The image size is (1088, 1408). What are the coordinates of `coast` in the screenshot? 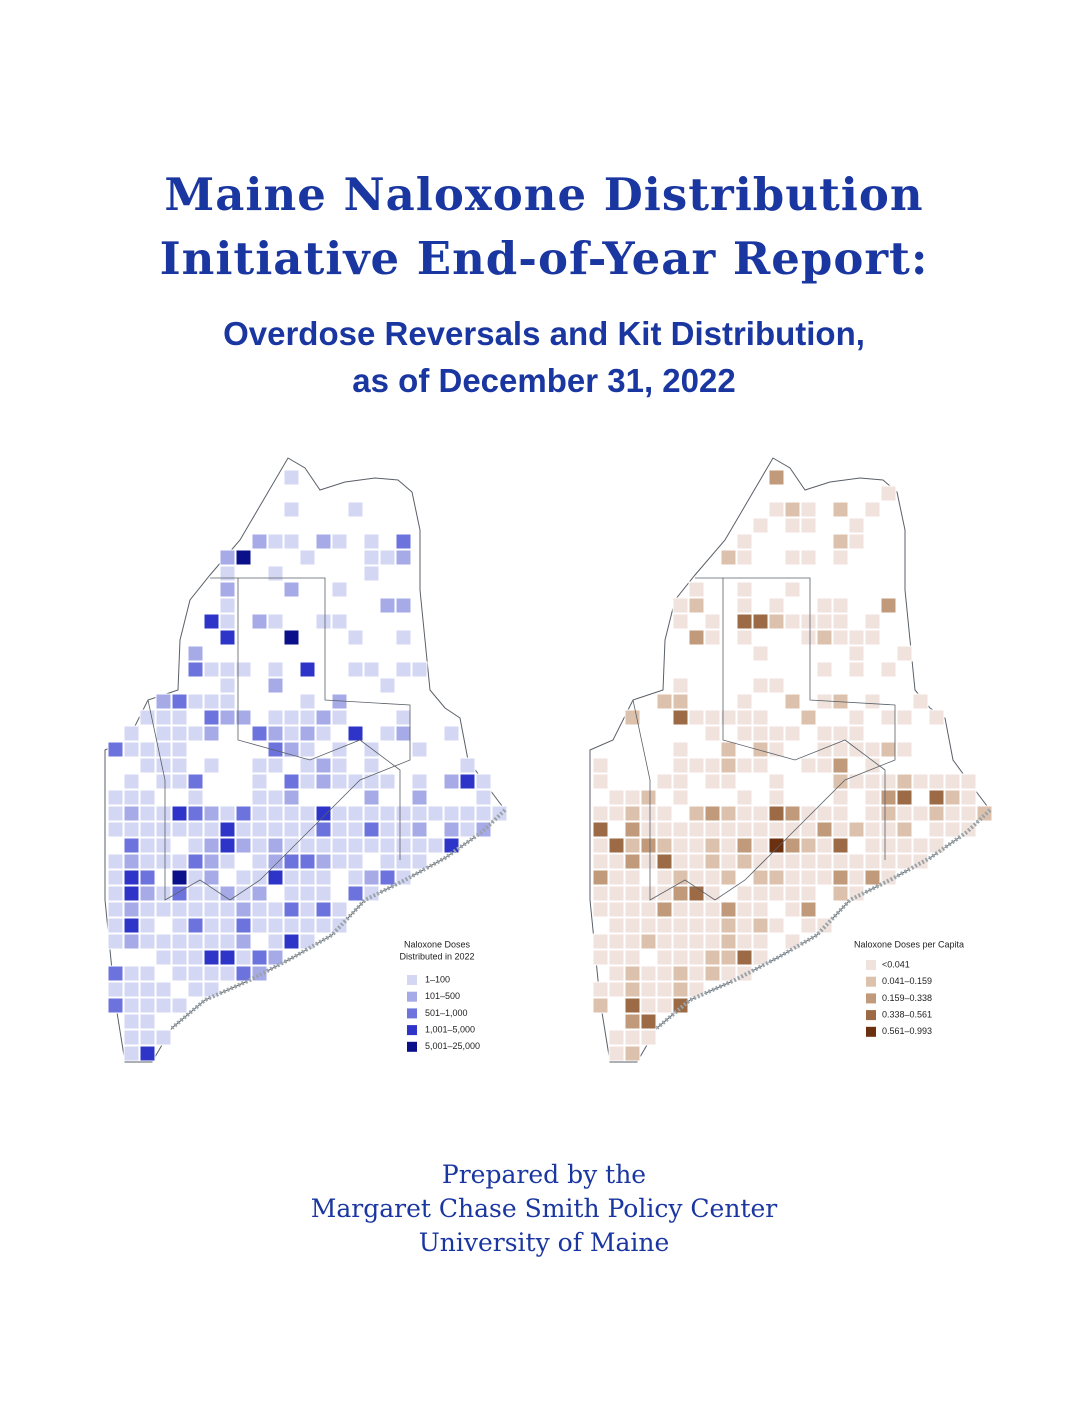 It's located at (338, 919).